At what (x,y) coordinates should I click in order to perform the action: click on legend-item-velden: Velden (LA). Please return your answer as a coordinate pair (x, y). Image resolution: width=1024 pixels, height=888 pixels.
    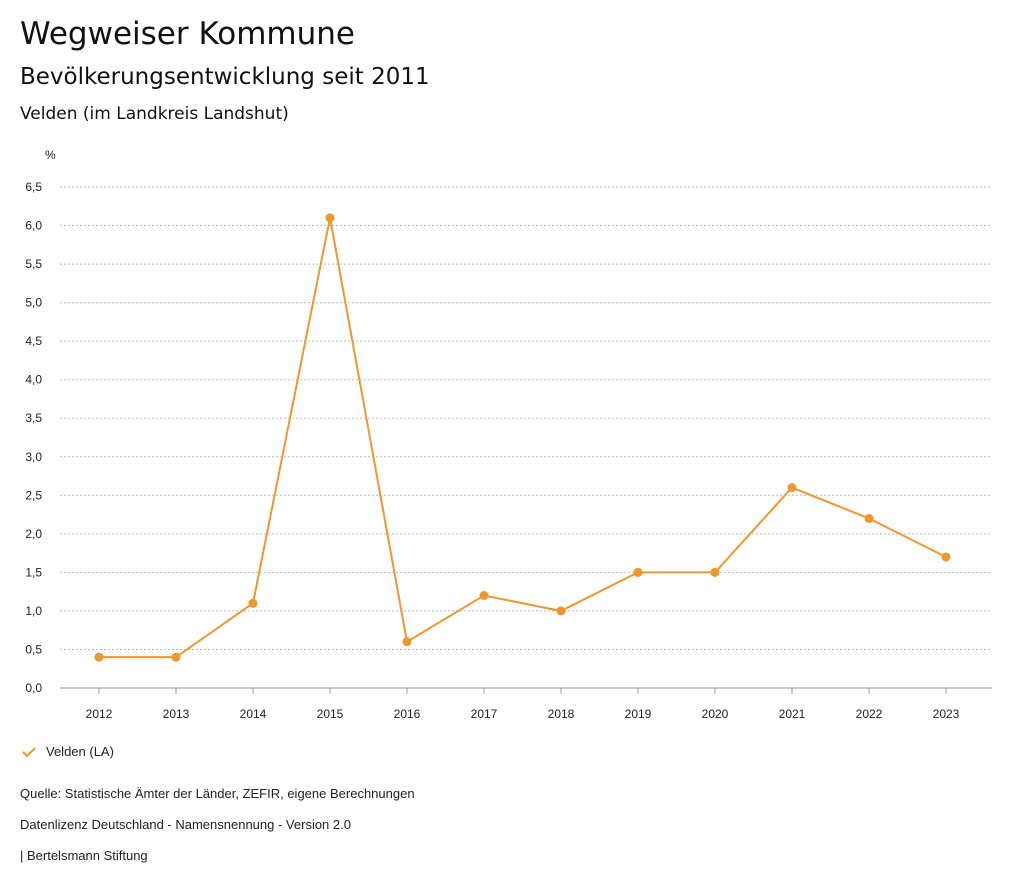
    Looking at the image, I should click on (68, 751).